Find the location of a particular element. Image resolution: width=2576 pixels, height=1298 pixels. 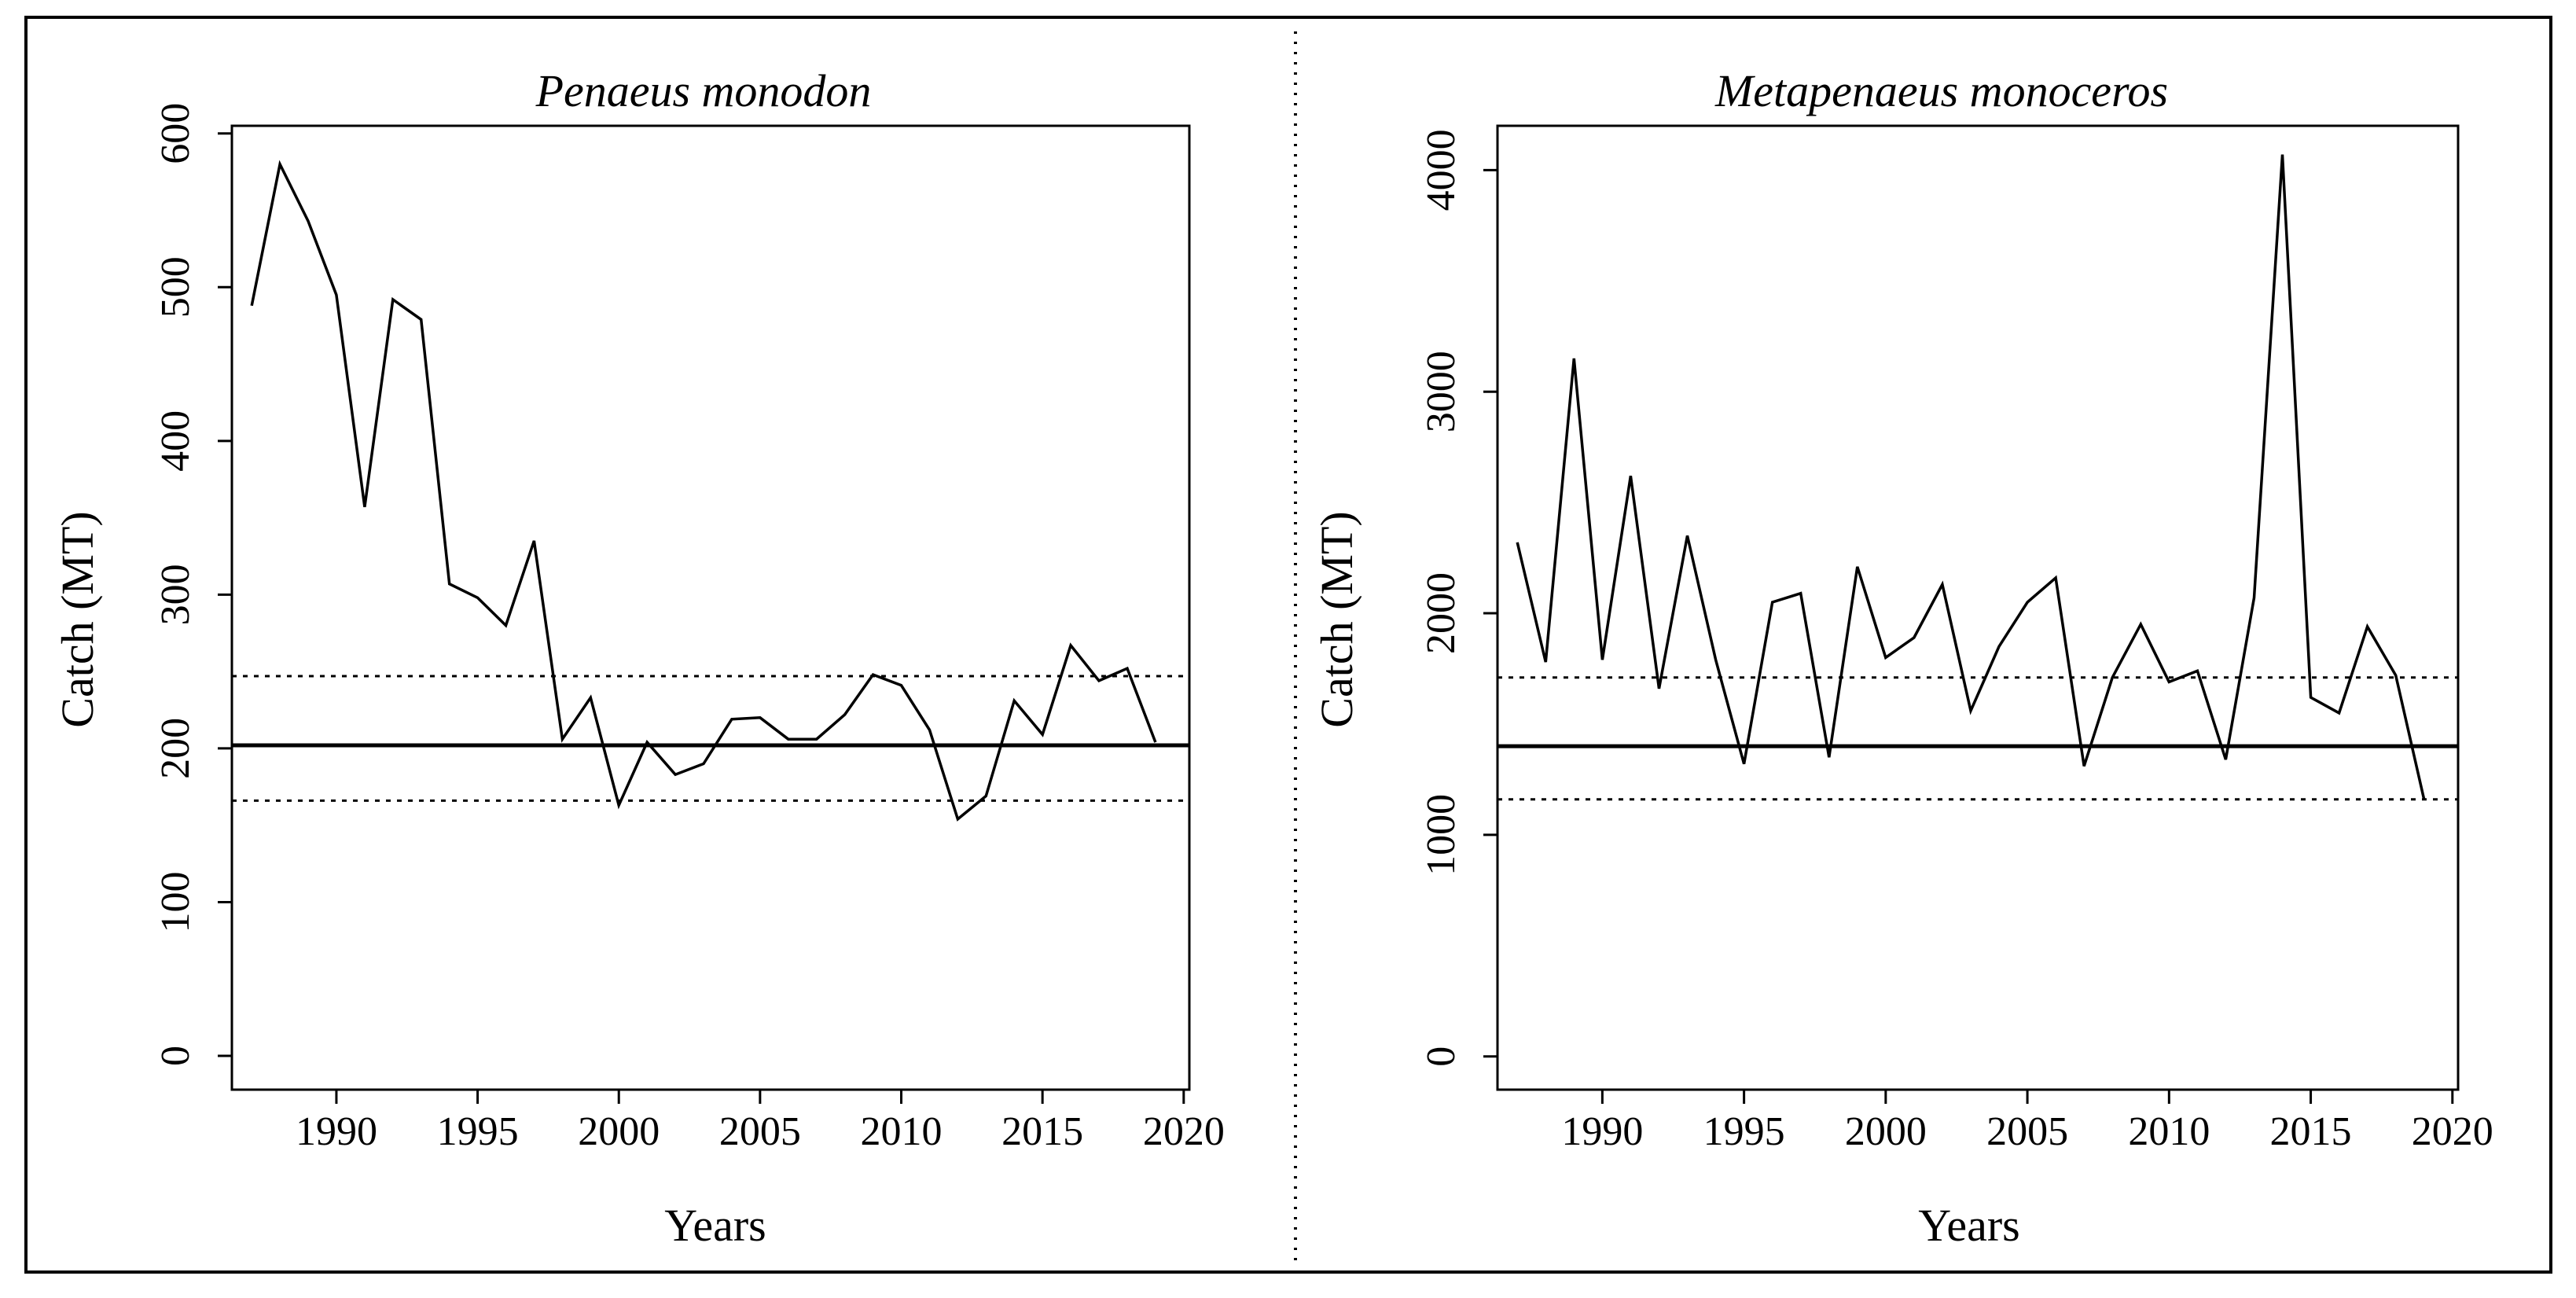

chart-title: Metapenaeus monoceros is located at coordinates (1941, 90).